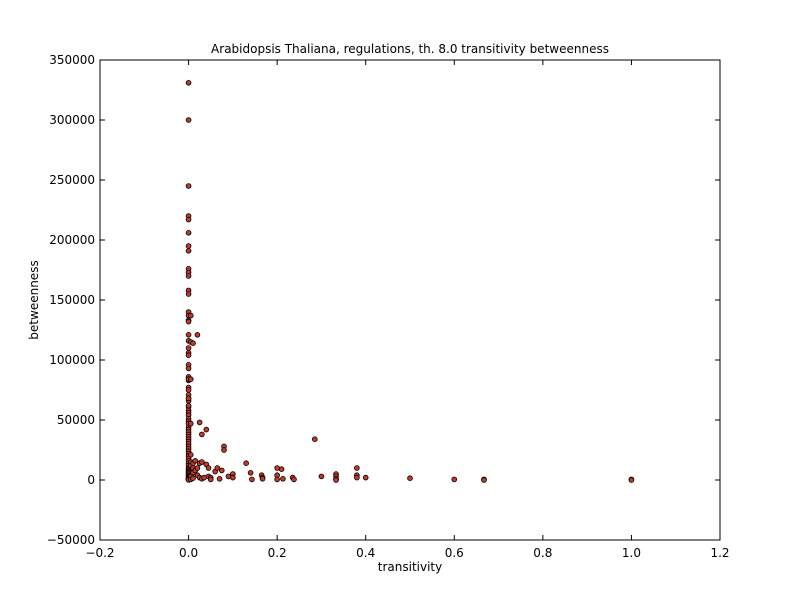 This screenshot has width=800, height=600. What do you see at coordinates (72, 180) in the screenshot?
I see `y-tick-label: 250000` at bounding box center [72, 180].